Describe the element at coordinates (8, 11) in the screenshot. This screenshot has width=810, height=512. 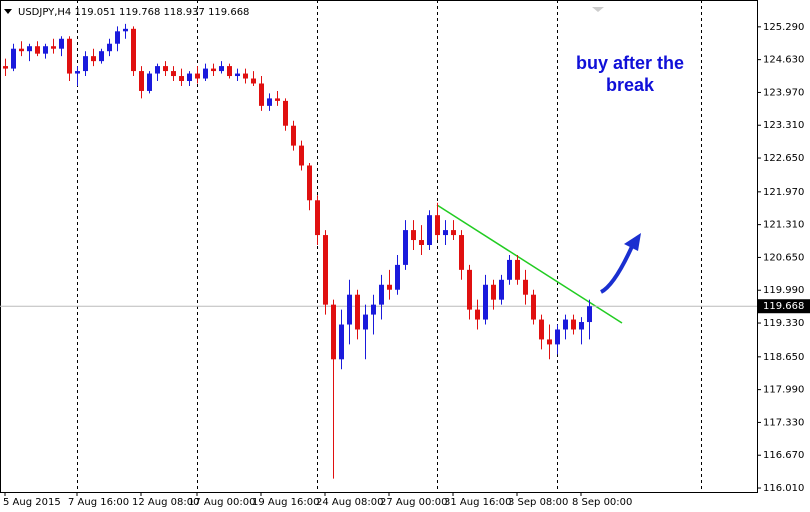
I see `menu-triangle` at that location.